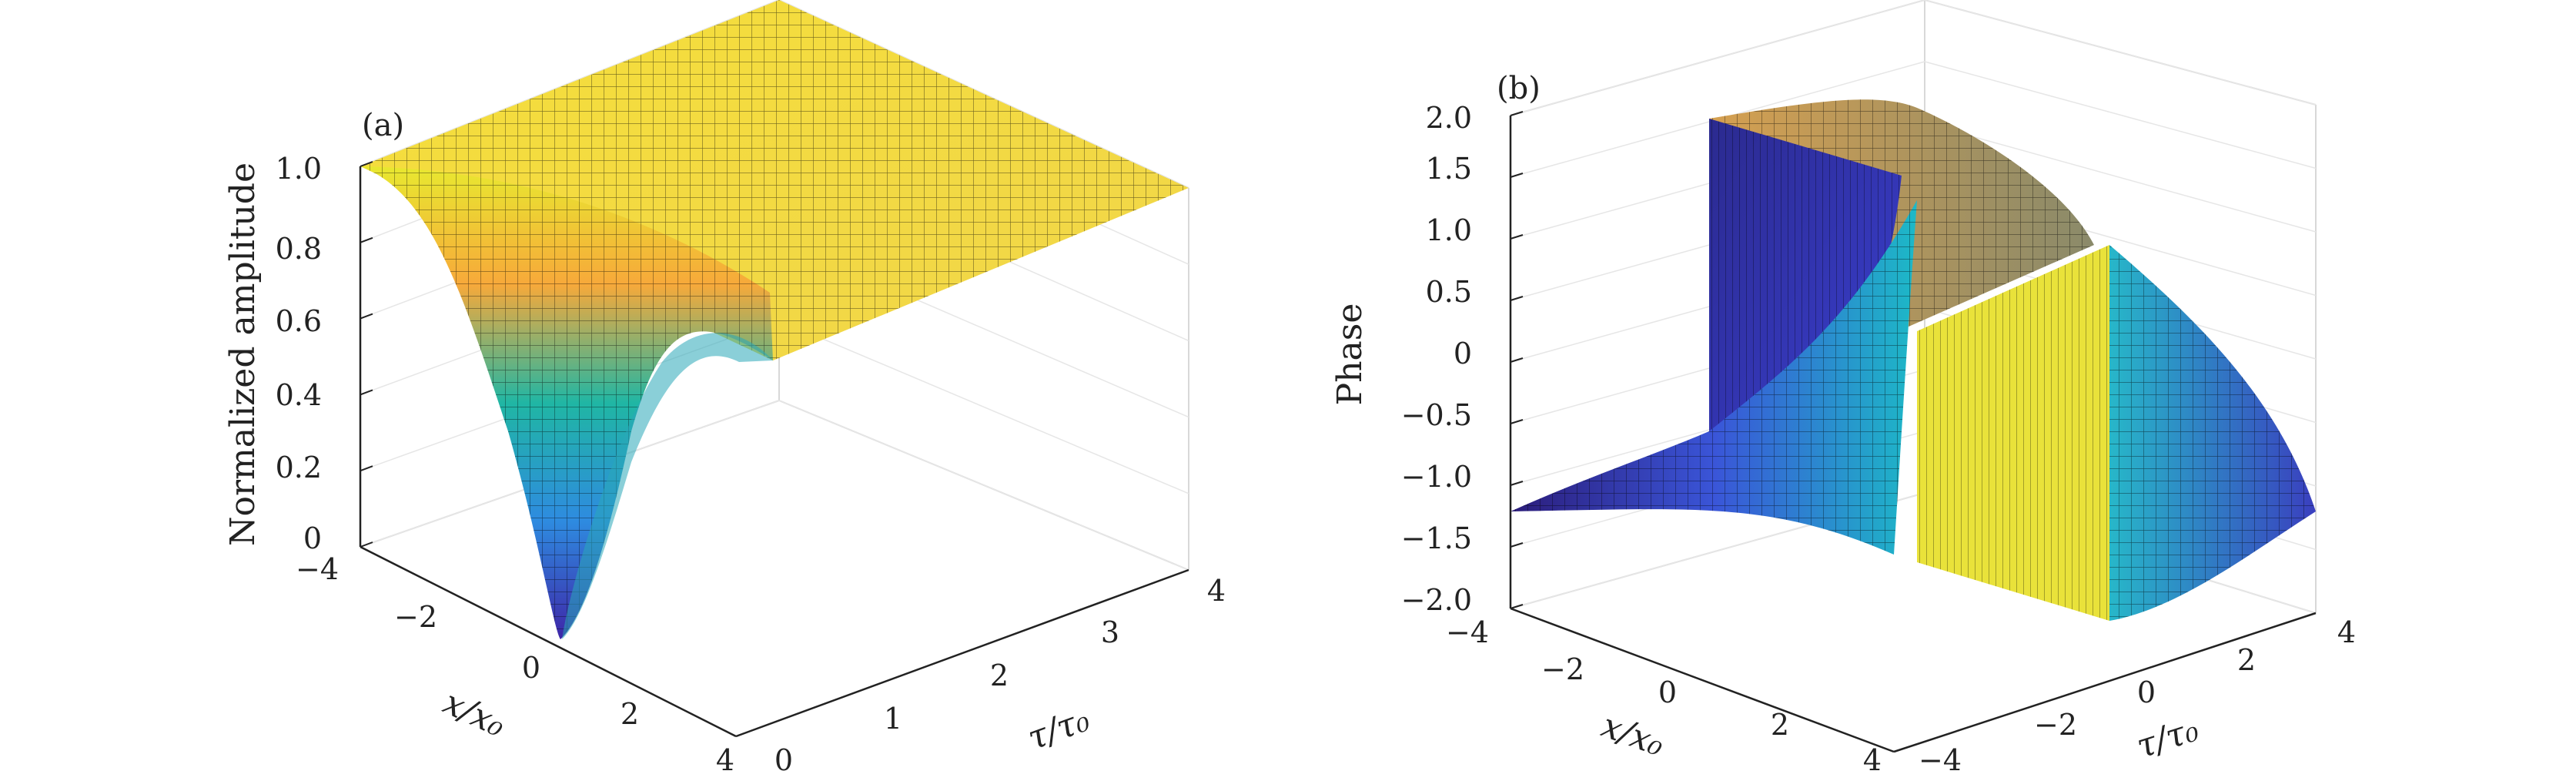 Image resolution: width=2576 pixels, height=781 pixels. What do you see at coordinates (999, 676) in the screenshot?
I see `panel-a-ytick: 2` at bounding box center [999, 676].